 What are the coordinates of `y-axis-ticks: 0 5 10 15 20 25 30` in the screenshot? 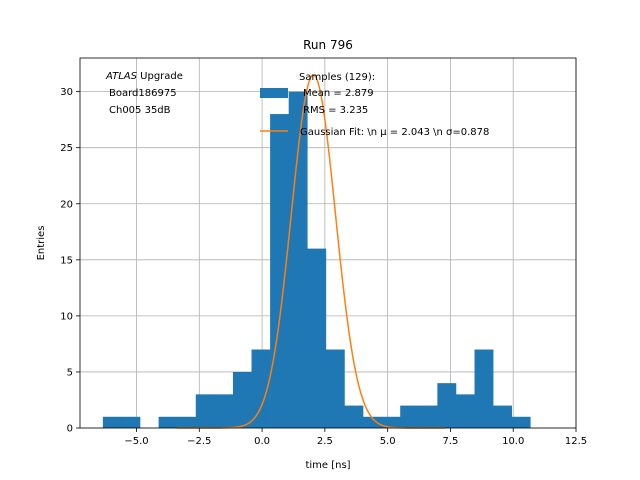 It's located at (70, 261).